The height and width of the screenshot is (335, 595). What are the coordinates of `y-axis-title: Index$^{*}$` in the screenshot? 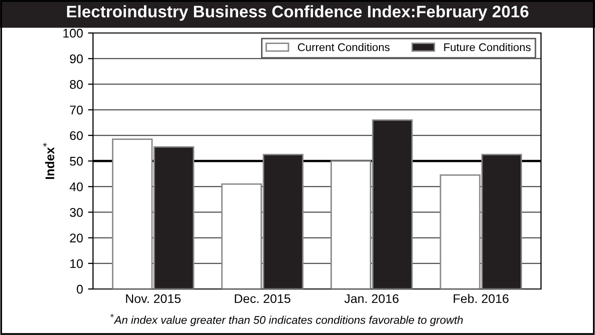 It's located at (48, 160).